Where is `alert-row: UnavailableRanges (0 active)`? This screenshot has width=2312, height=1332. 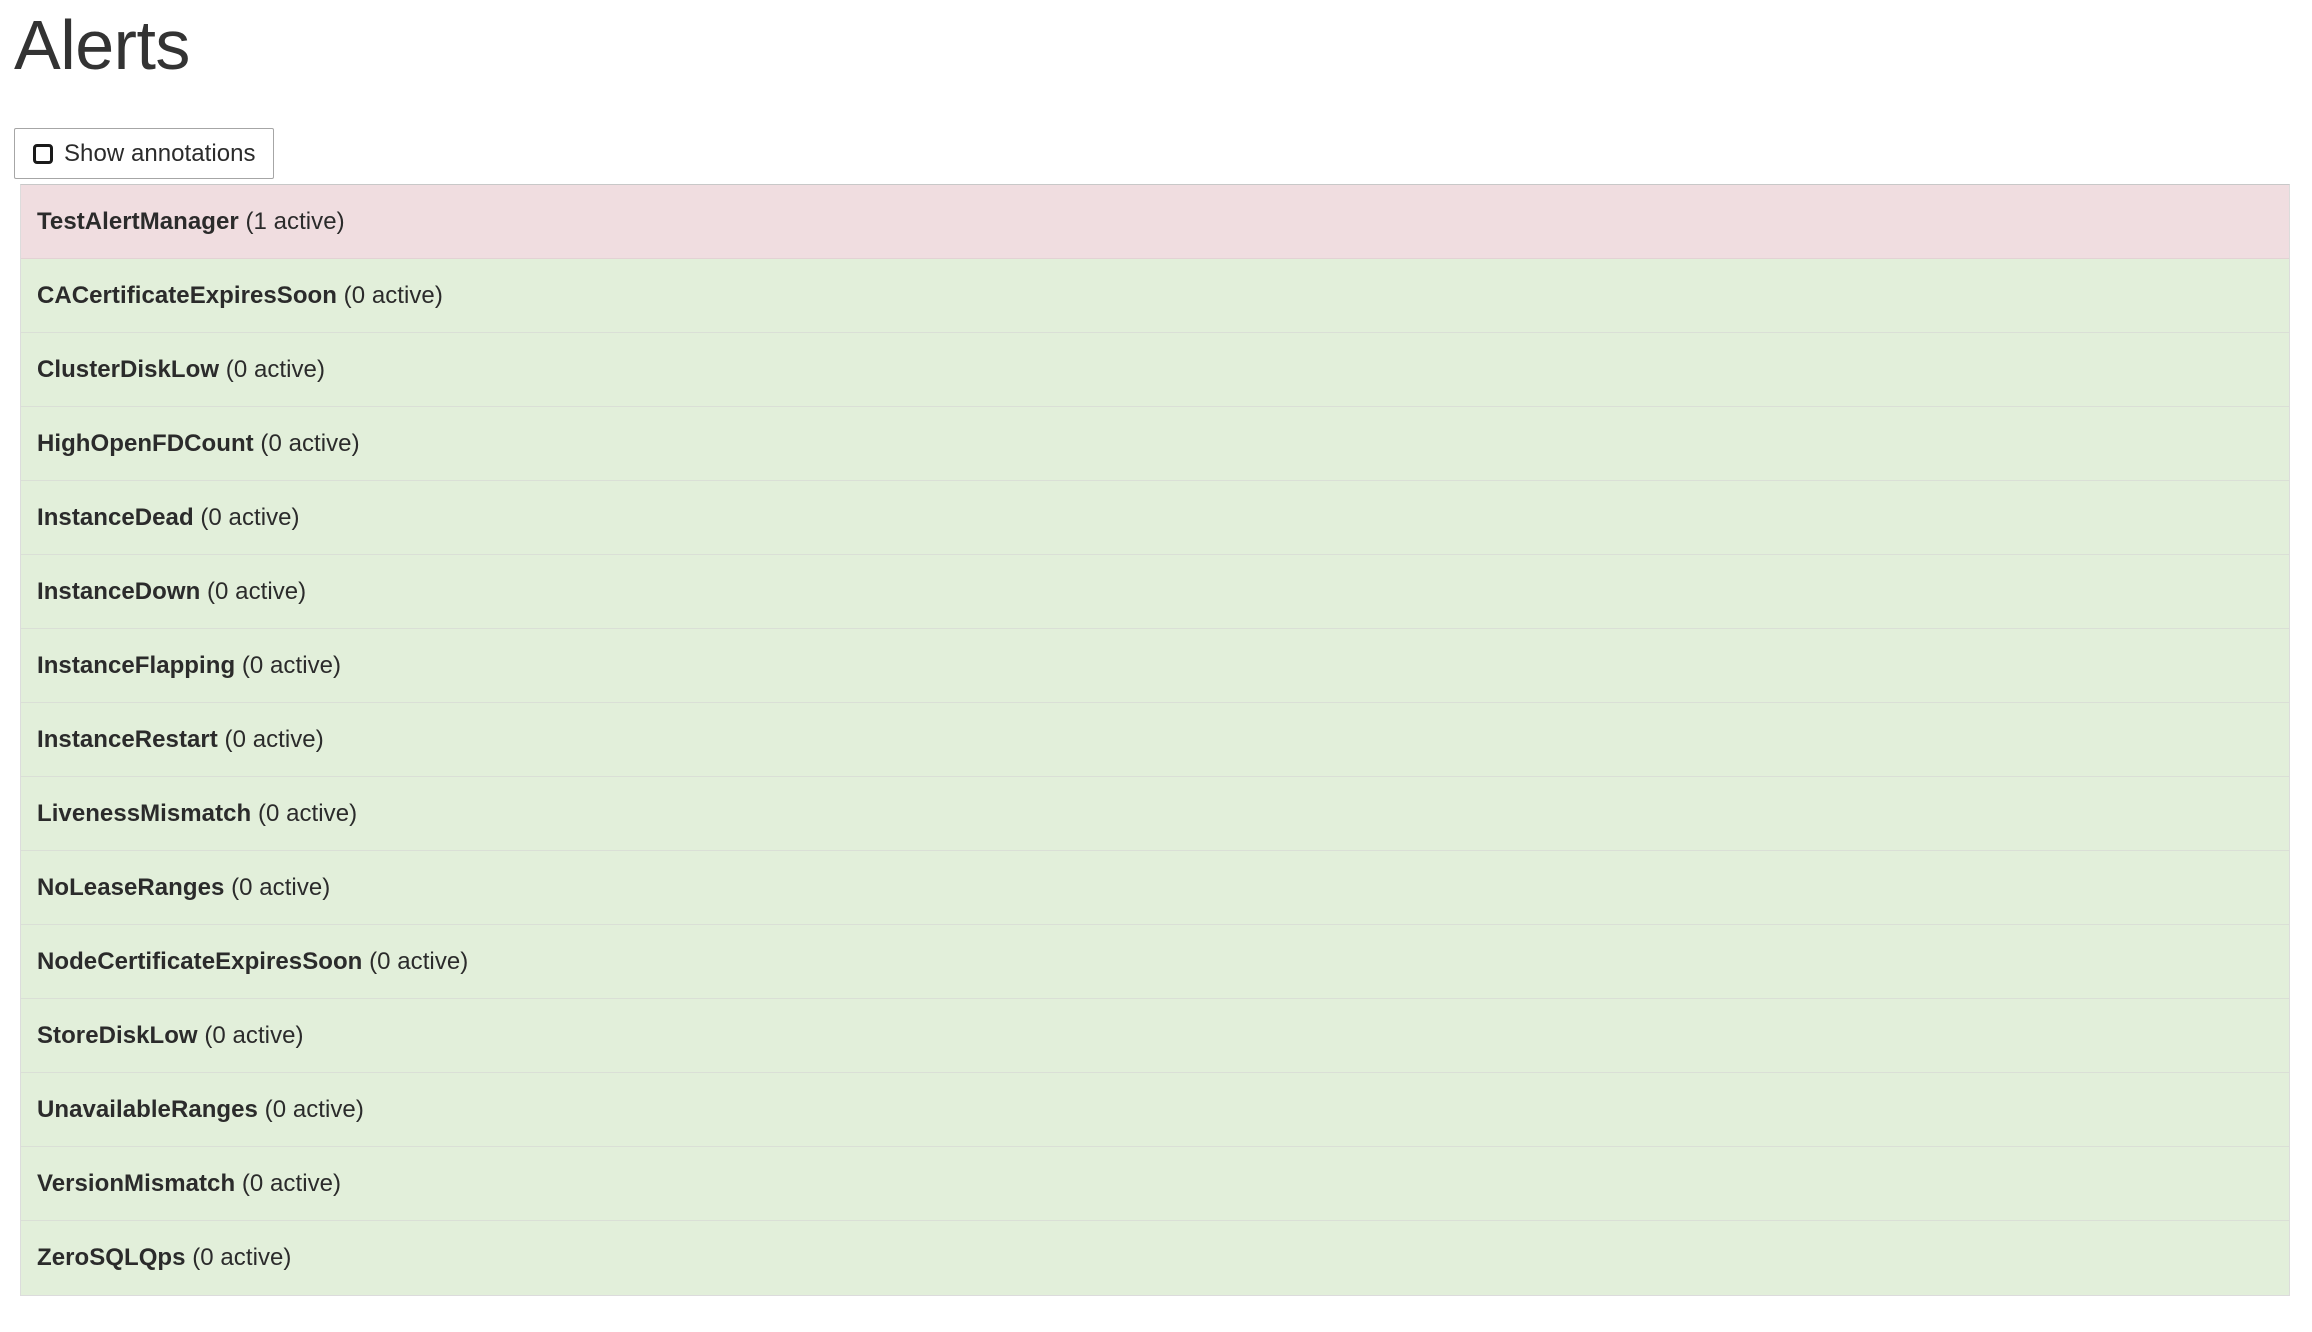
alert-row: UnavailableRanges (0 active) is located at coordinates (1155, 1110).